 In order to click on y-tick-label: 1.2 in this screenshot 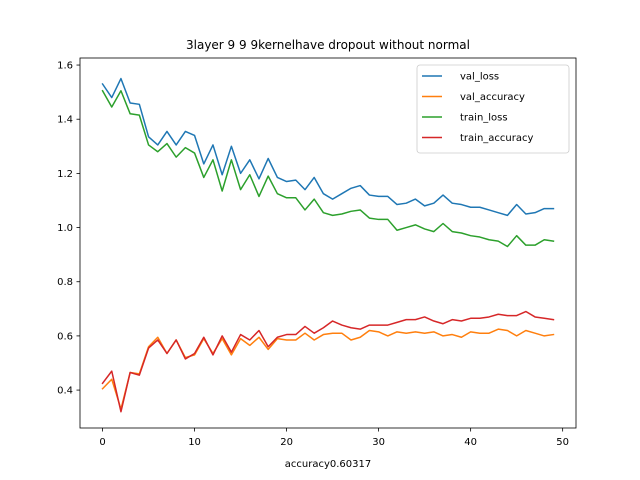, I will do `click(65, 174)`.